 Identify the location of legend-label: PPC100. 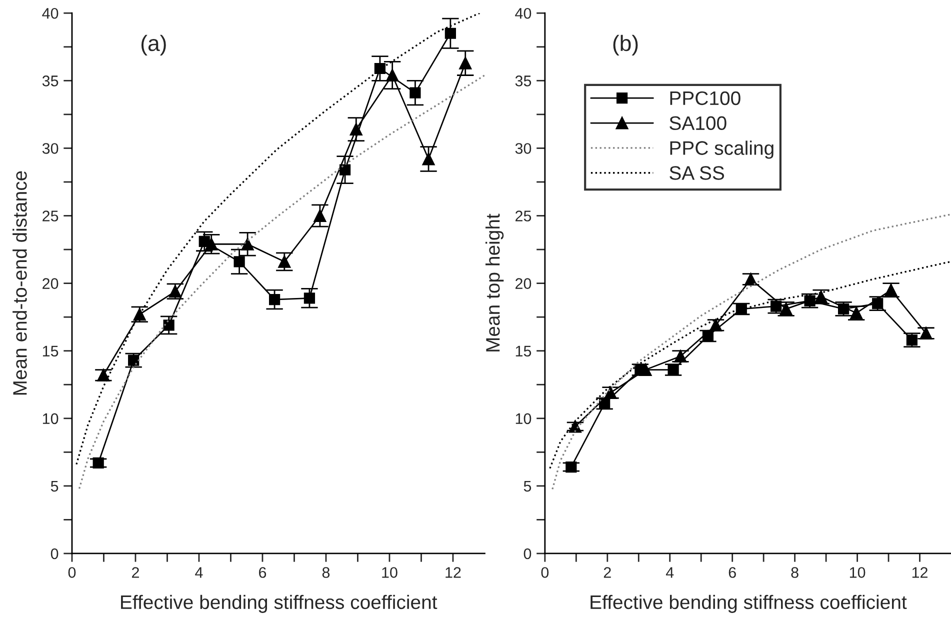
(705, 98).